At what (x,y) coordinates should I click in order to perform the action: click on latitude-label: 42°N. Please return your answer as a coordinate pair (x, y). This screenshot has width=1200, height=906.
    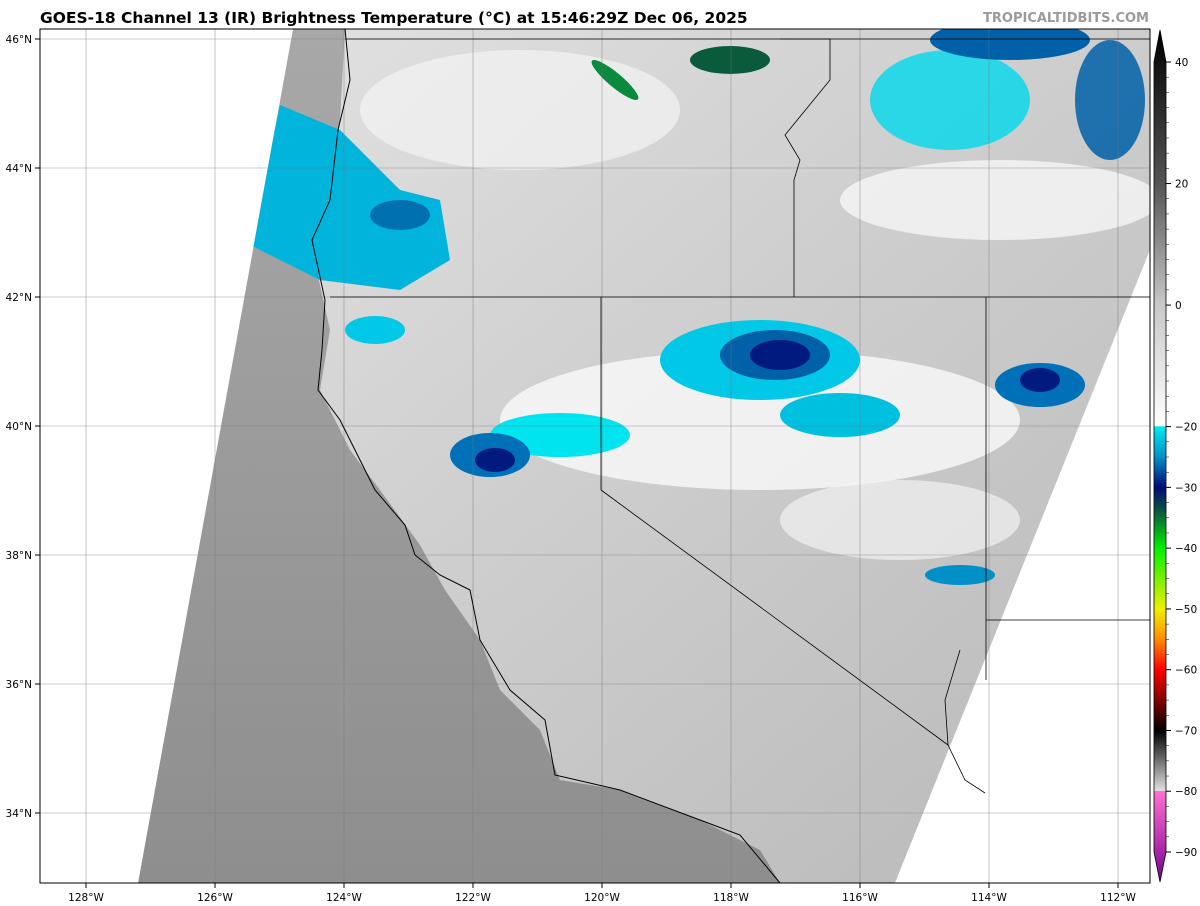
    Looking at the image, I should click on (19, 298).